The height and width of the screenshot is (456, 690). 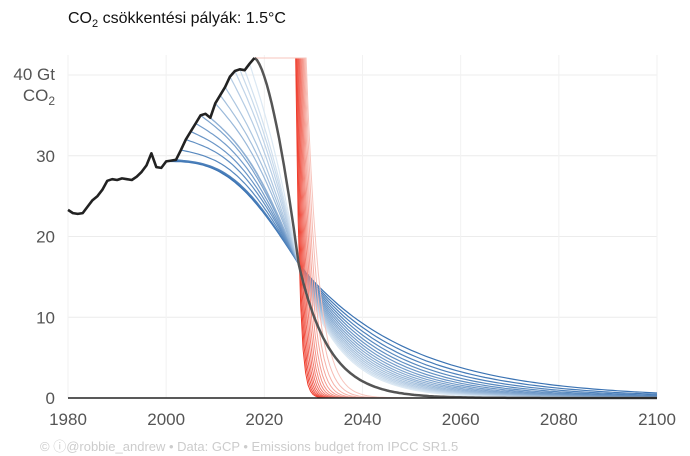 I want to click on x-tick-label: 2000, so click(x=166, y=419).